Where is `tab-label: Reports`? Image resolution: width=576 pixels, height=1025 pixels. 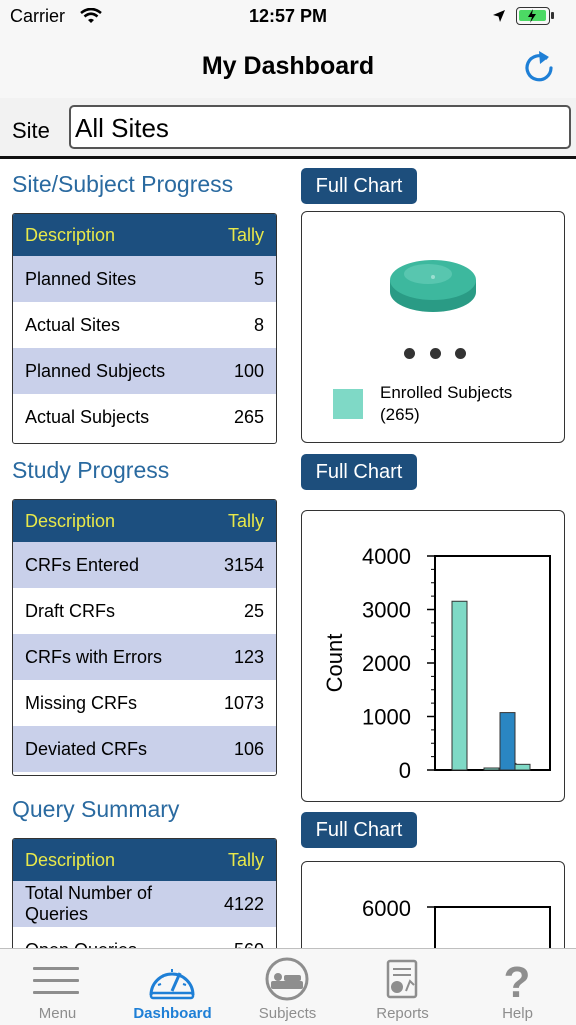 tab-label: Reports is located at coordinates (402, 1013).